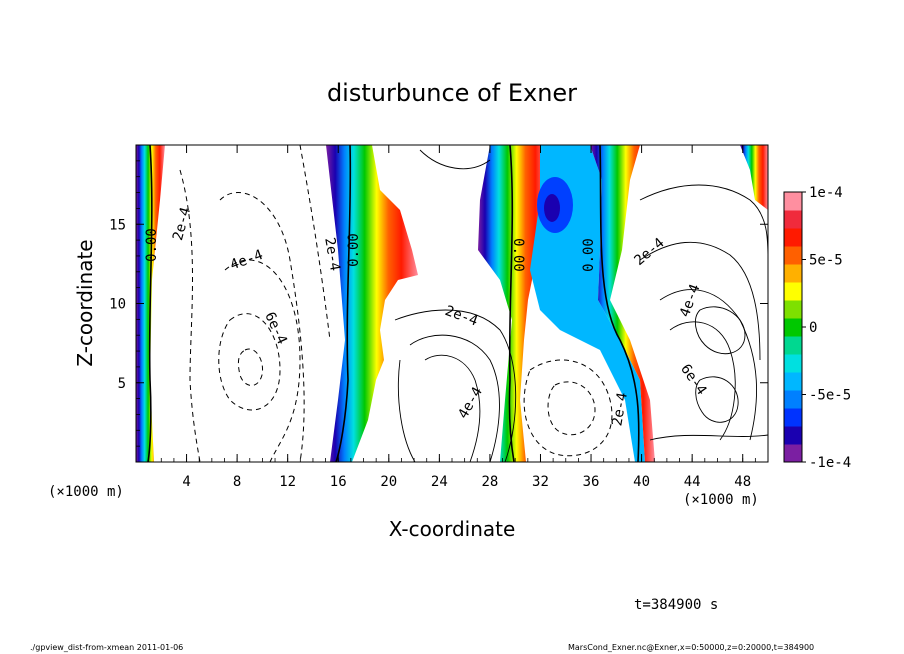 The image size is (904, 654). Describe the element at coordinates (589, 255) in the screenshot. I see `contour-label-0-d: 0.00` at that location.